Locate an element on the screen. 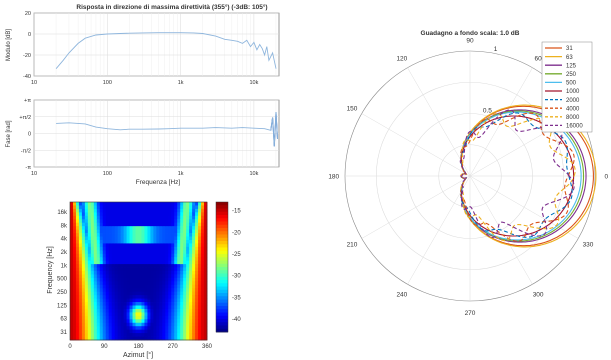 Image resolution: width=611 pixels, height=360 pixels. x-tick-label: 10 is located at coordinates (34, 174).